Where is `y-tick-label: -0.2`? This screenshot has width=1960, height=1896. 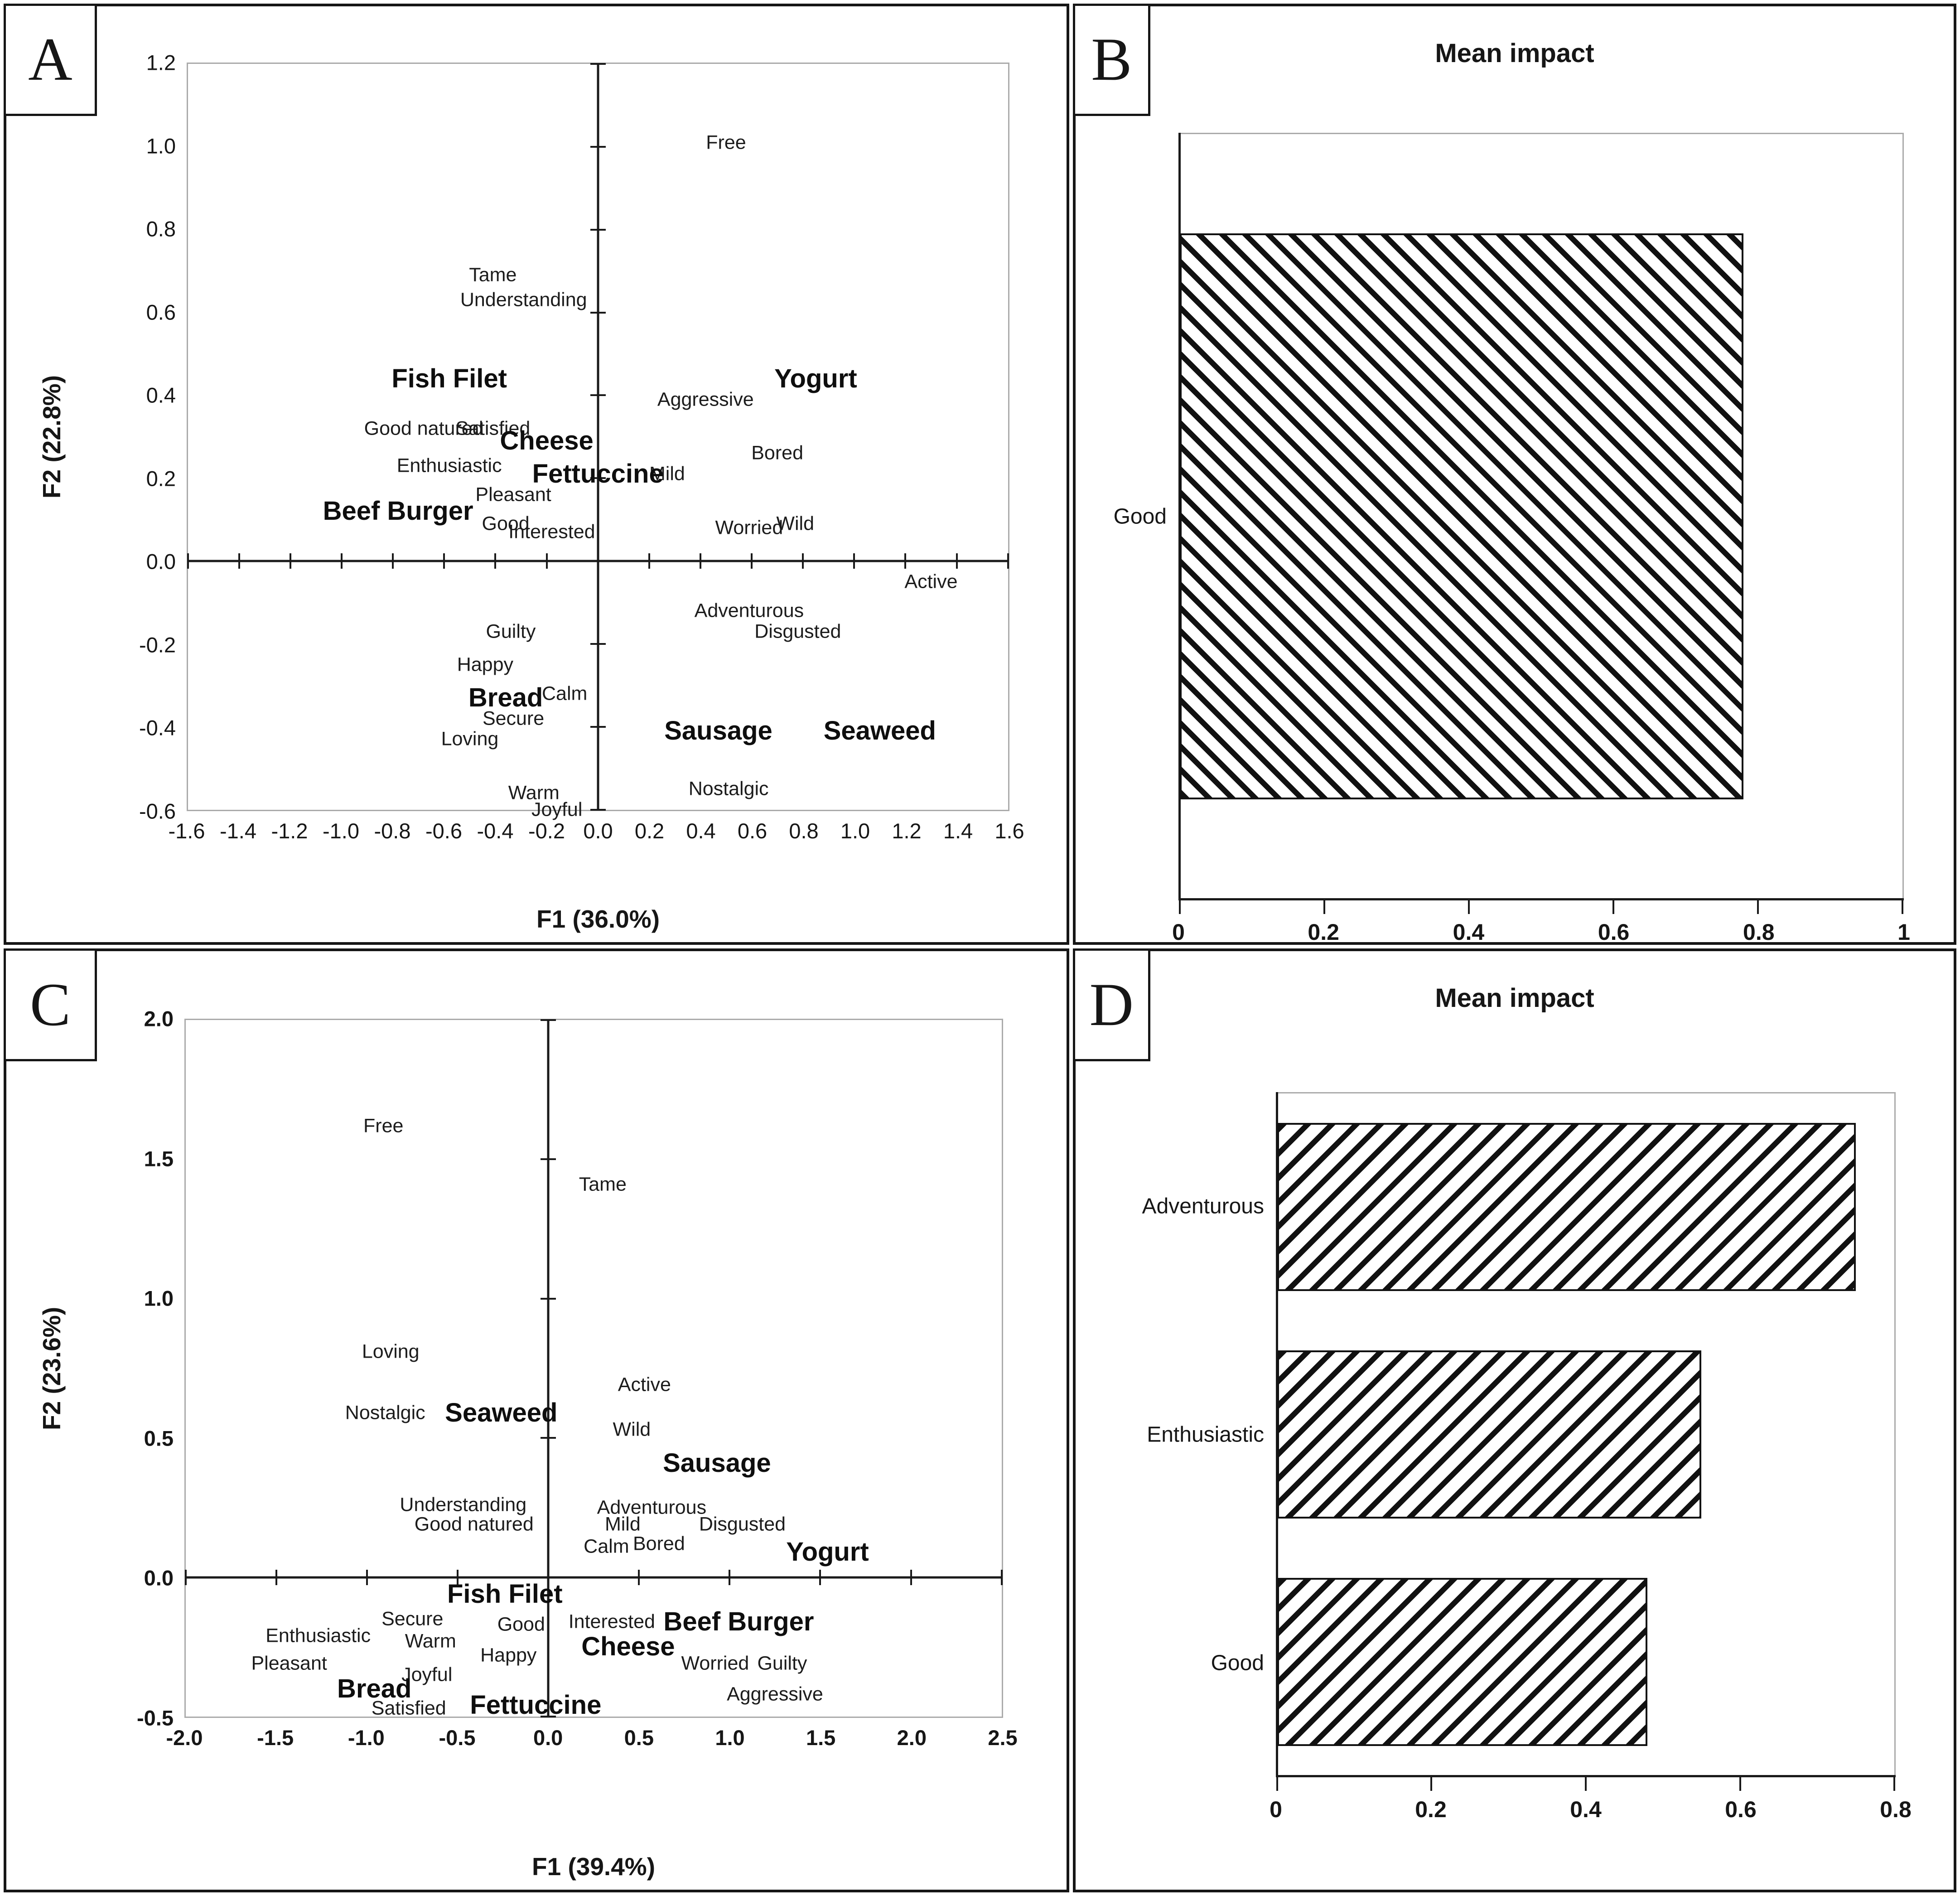
y-tick-label: -0.2 is located at coordinates (157, 645).